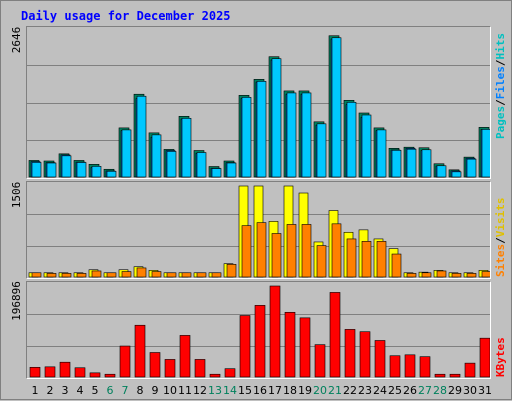 The height and width of the screenshot is (401, 512). I want to click on ymax-label-visits: 1506, so click(16, 195).